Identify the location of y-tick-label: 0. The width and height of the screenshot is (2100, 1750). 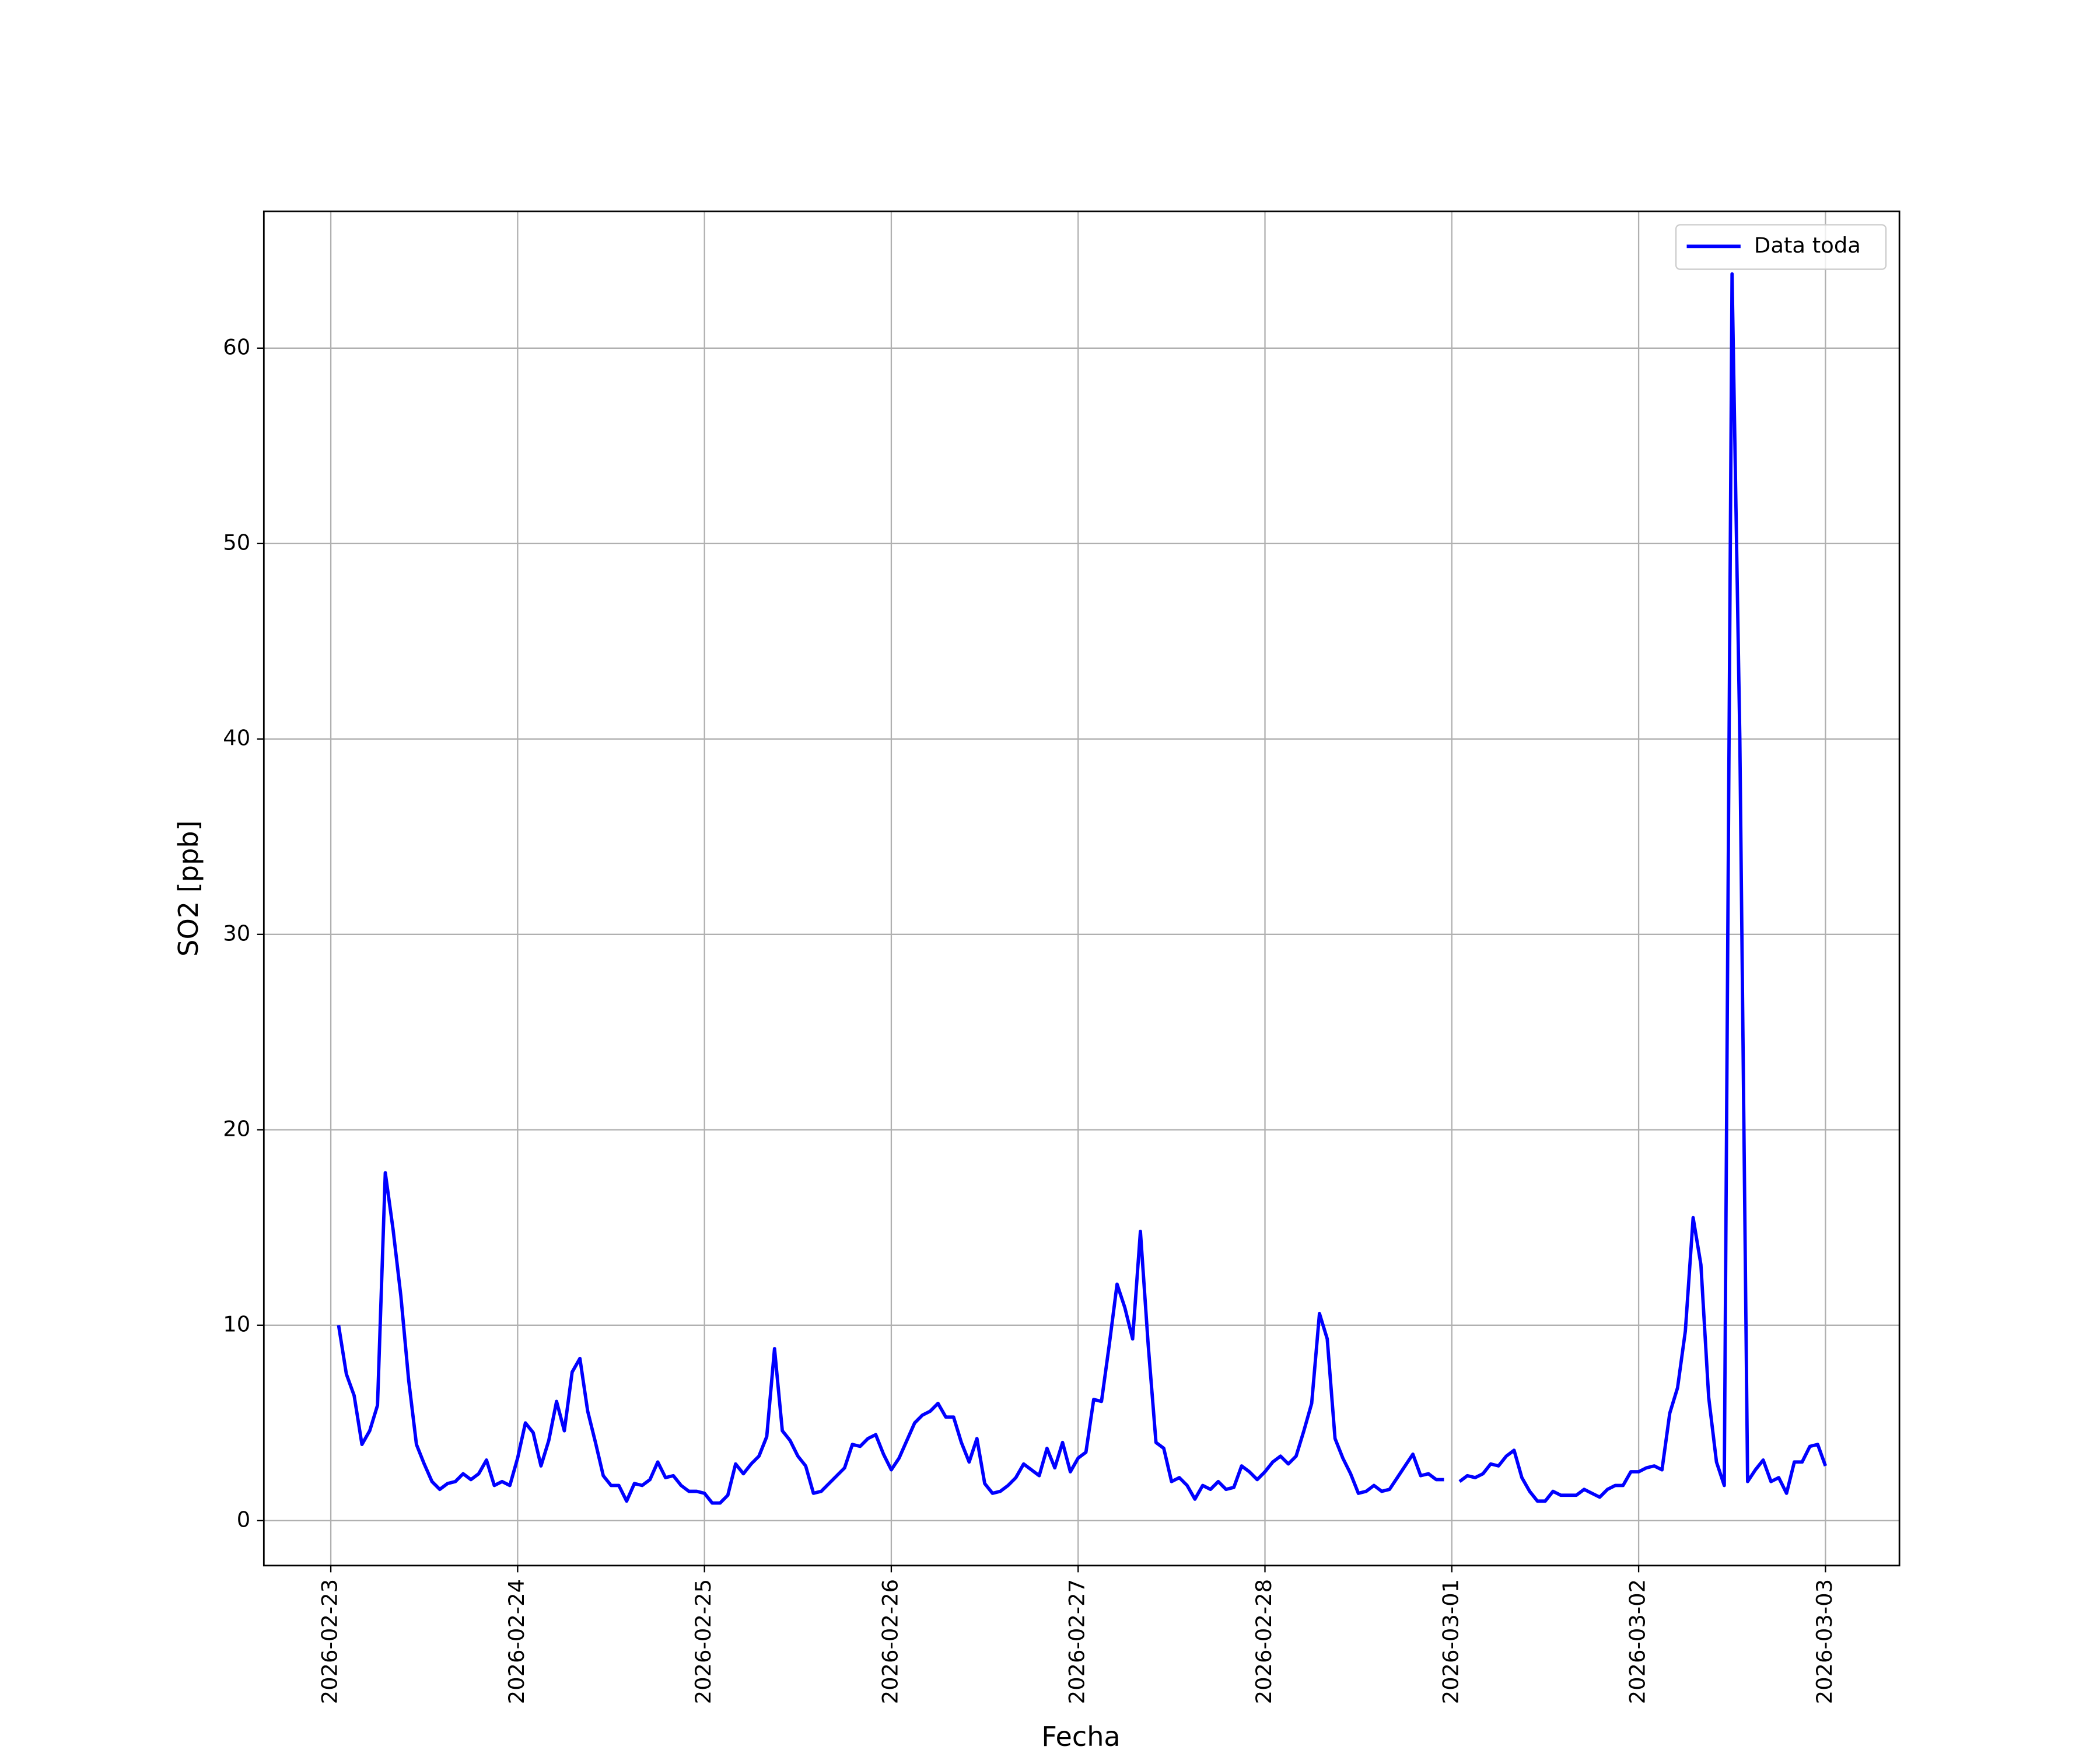
(243, 1519).